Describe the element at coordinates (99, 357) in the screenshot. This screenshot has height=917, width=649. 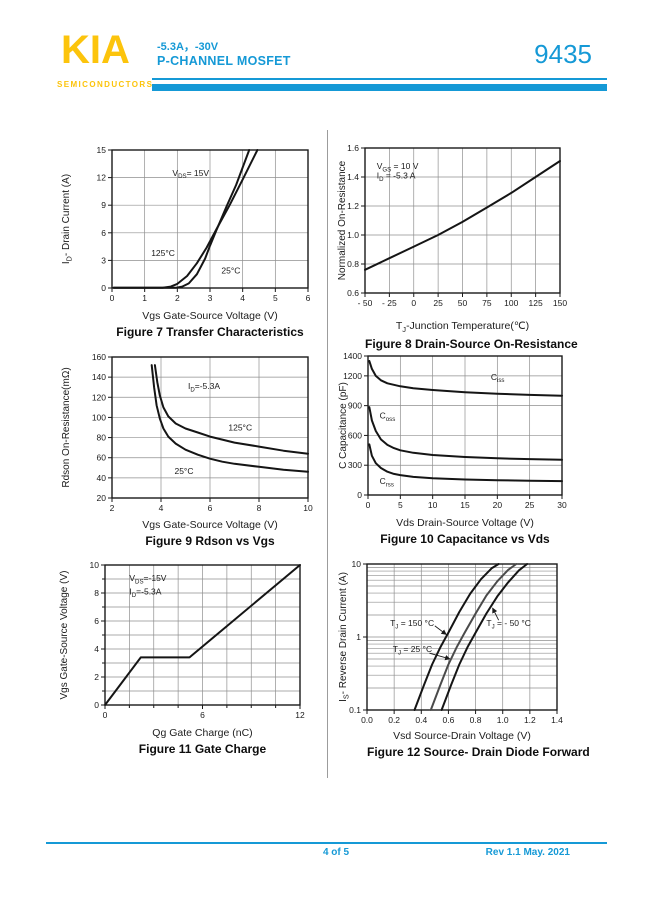
I see `svg-text: 160` at that location.